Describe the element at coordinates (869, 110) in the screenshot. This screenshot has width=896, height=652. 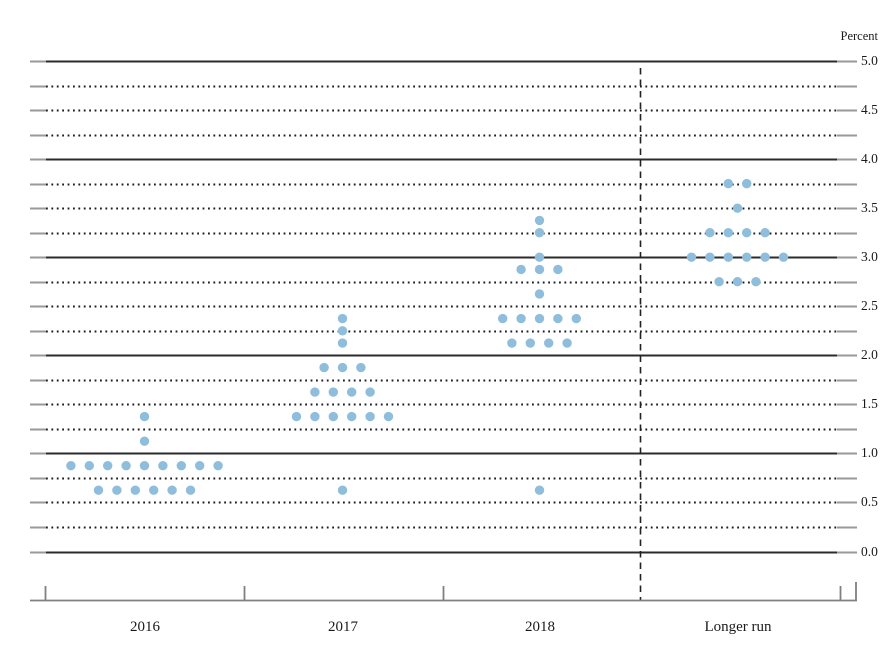
I see `y-tick-label: 4.5` at that location.